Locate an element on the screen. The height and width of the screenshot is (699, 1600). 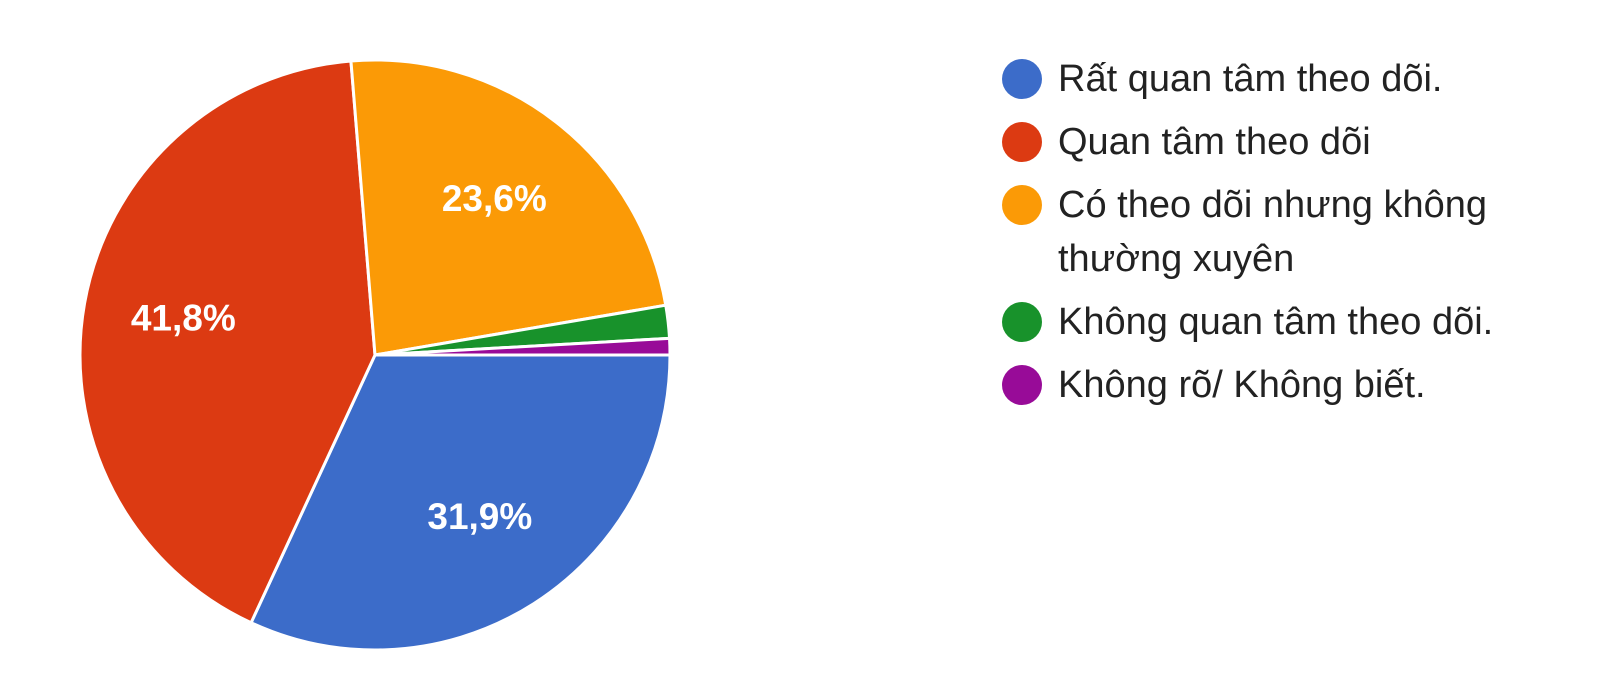
legend-item: Không rõ/ Không biết. is located at coordinates (1280, 385).